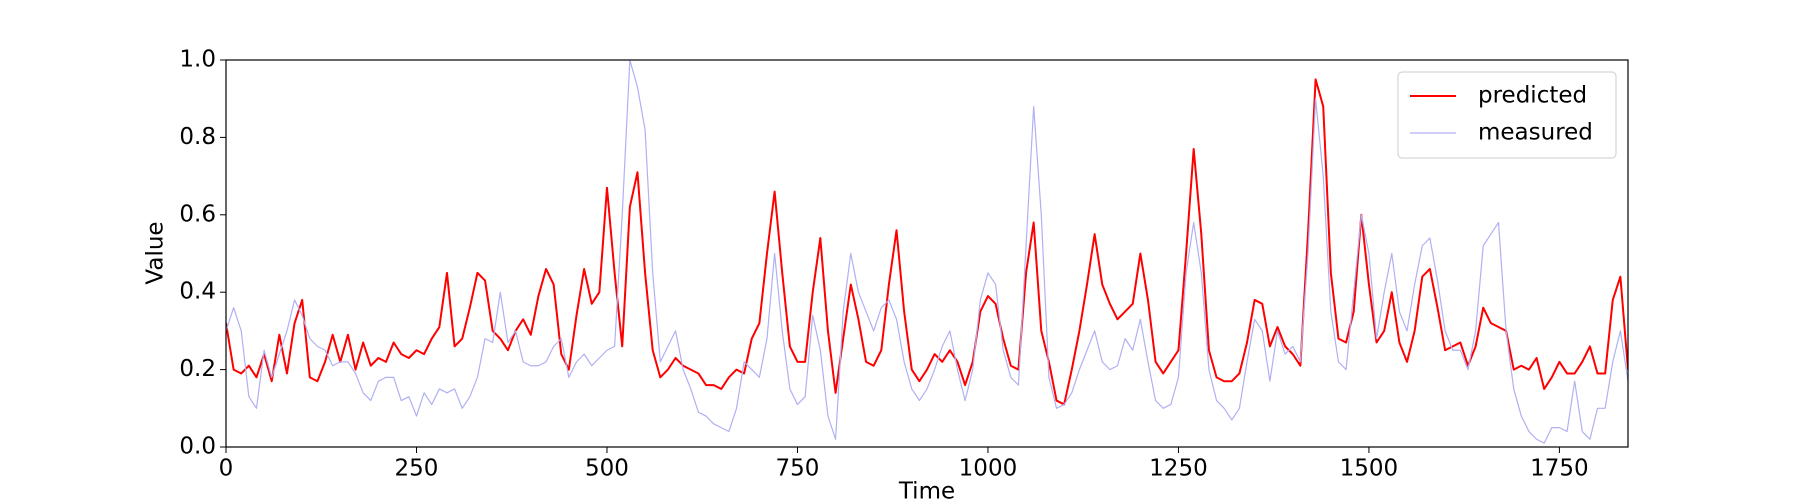 The height and width of the screenshot is (500, 1800). I want to click on y-tick-label: 1.0, so click(197, 60).